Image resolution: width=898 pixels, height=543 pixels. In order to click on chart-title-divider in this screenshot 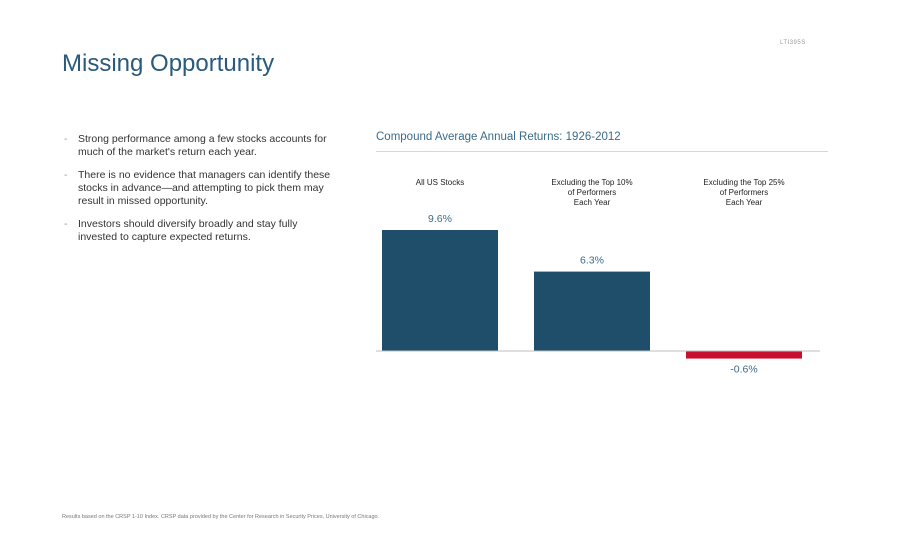, I will do `click(602, 151)`.